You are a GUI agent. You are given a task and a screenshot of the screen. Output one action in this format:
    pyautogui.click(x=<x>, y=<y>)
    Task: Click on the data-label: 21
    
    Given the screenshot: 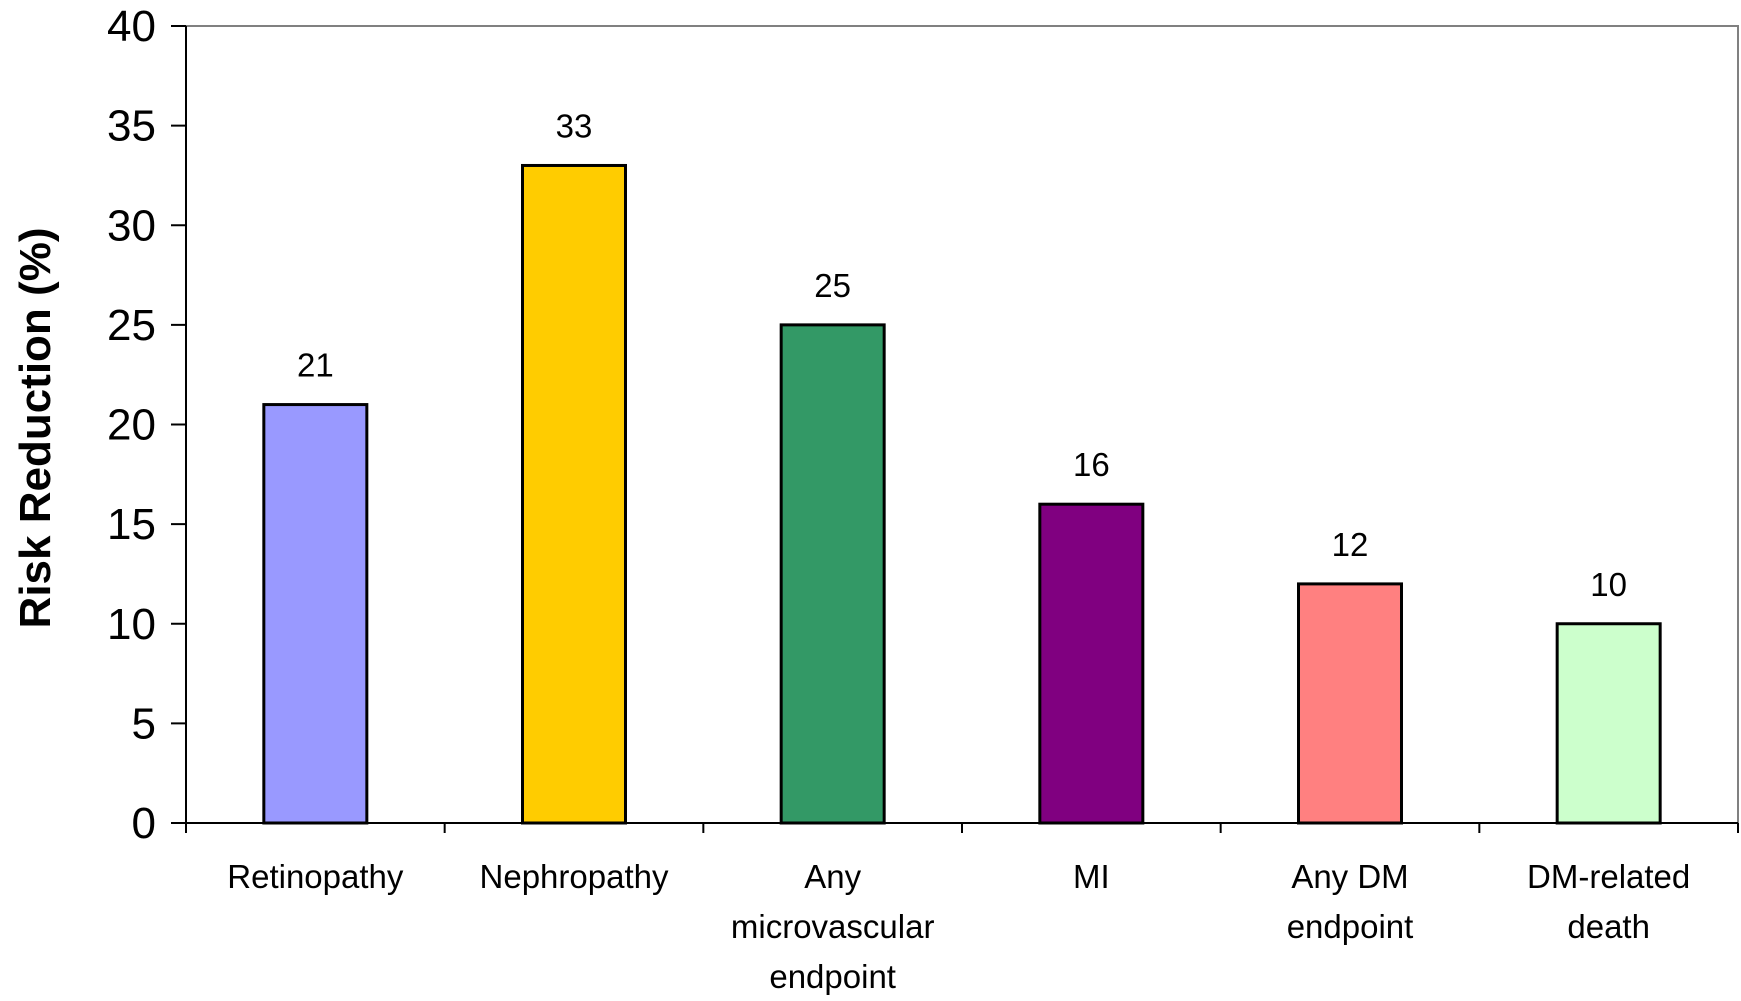 What is the action you would take?
    pyautogui.click(x=315, y=365)
    